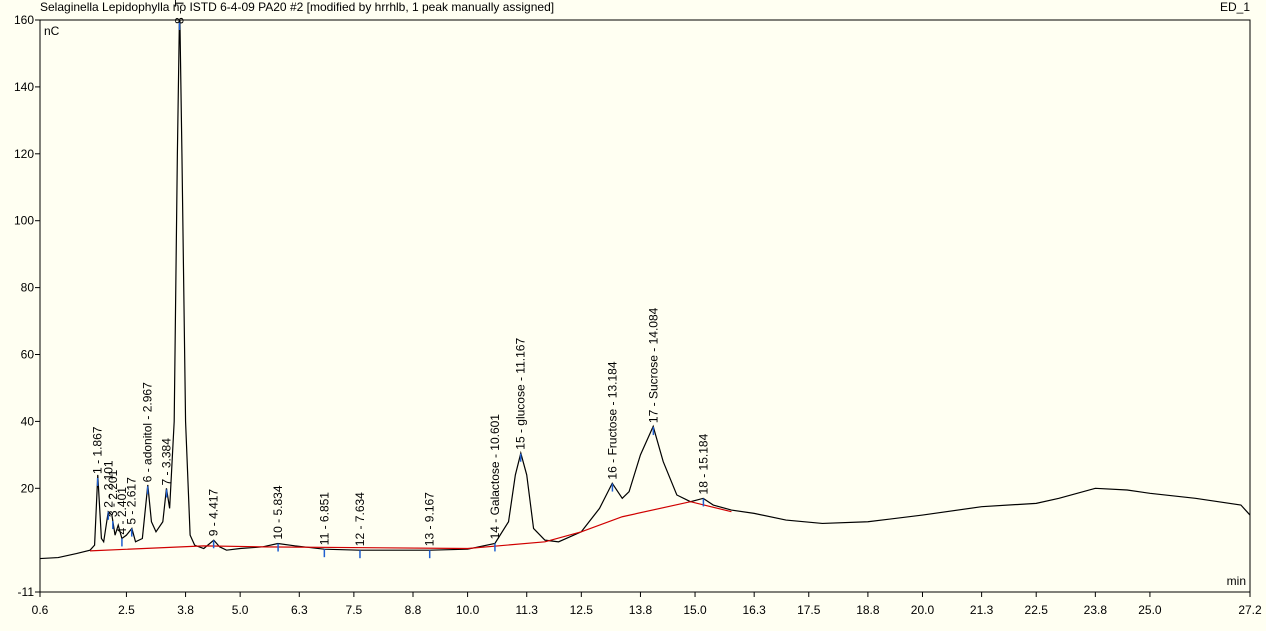 This screenshot has height=631, width=1266. What do you see at coordinates (28, 488) in the screenshot?
I see `y-tick-label: 20` at bounding box center [28, 488].